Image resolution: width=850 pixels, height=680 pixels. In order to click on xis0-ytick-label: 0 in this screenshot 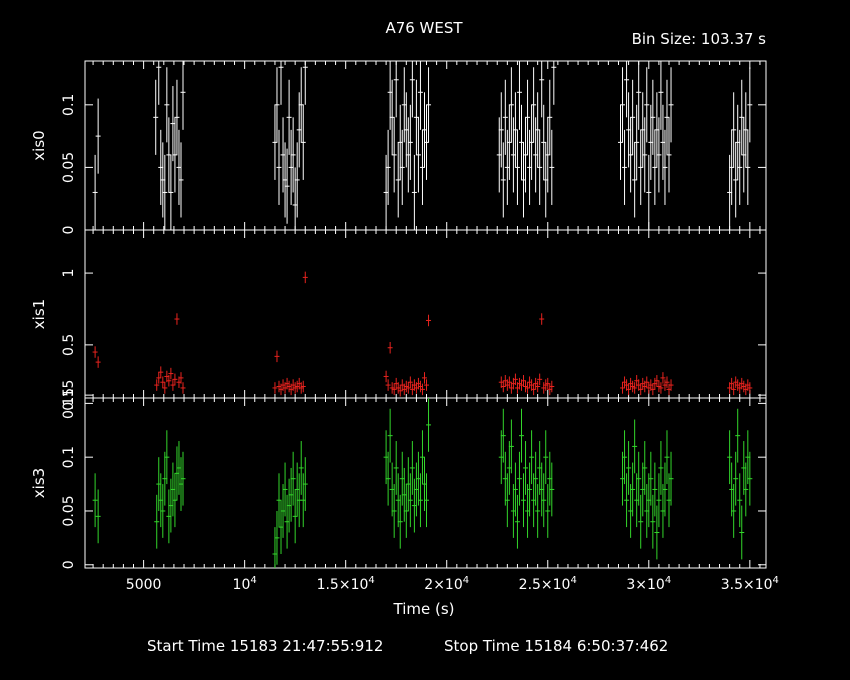, I will do `click(69, 230)`.